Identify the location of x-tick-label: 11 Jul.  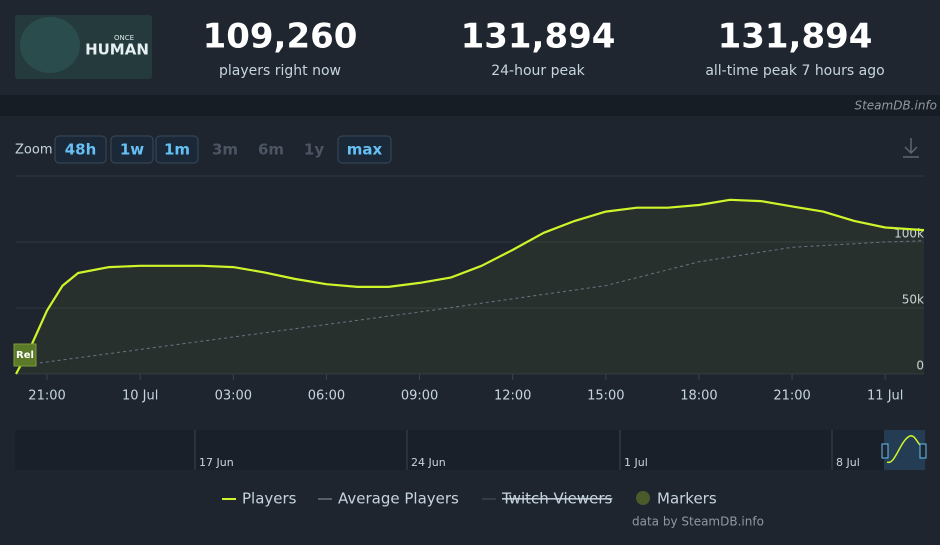
(885, 396).